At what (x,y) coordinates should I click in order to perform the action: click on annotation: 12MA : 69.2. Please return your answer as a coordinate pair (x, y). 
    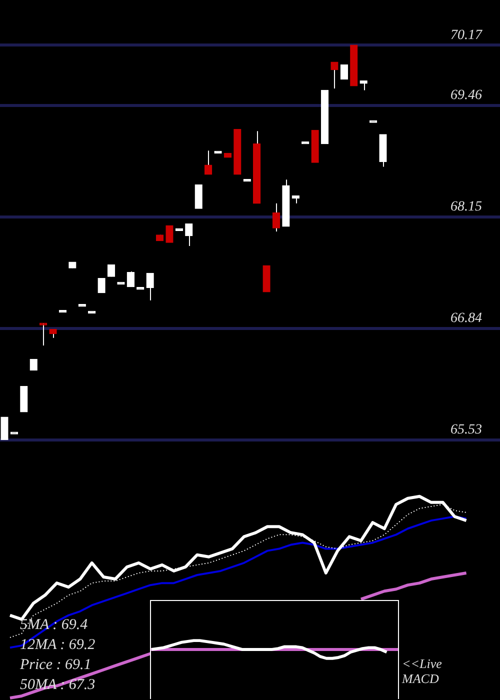
    Looking at the image, I should click on (58, 645).